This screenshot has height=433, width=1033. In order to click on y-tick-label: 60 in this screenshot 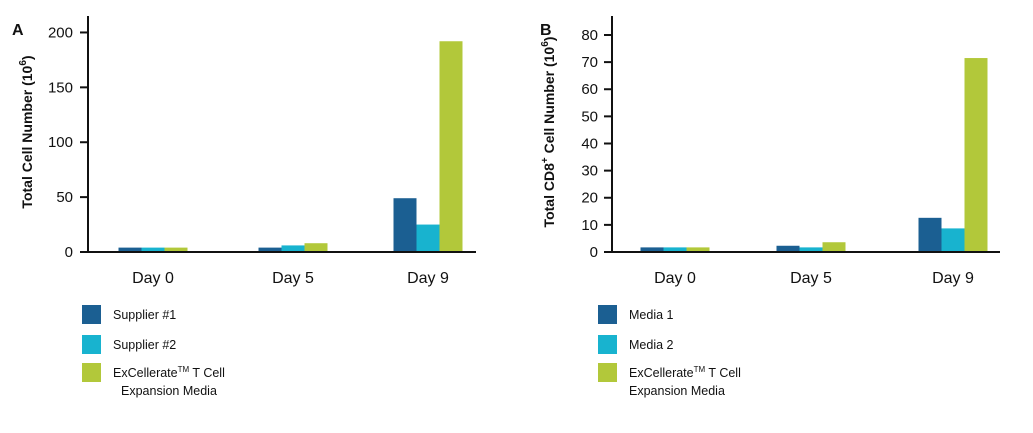, I will do `click(589, 89)`.